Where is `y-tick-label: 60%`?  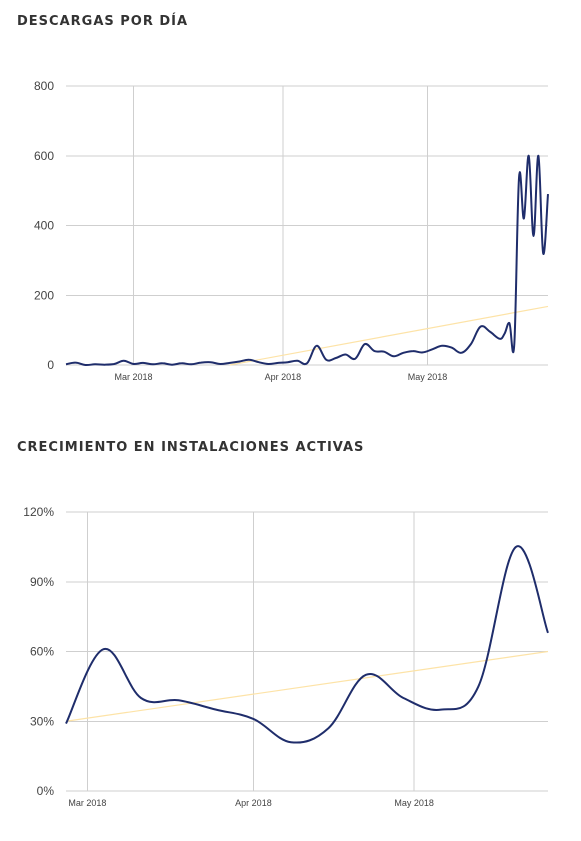 y-tick-label: 60% is located at coordinates (42, 652).